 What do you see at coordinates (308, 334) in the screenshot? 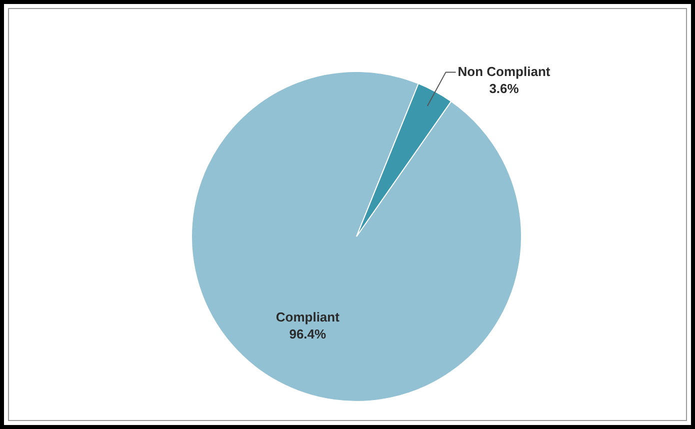
I see `data-label: 96.4%` at bounding box center [308, 334].